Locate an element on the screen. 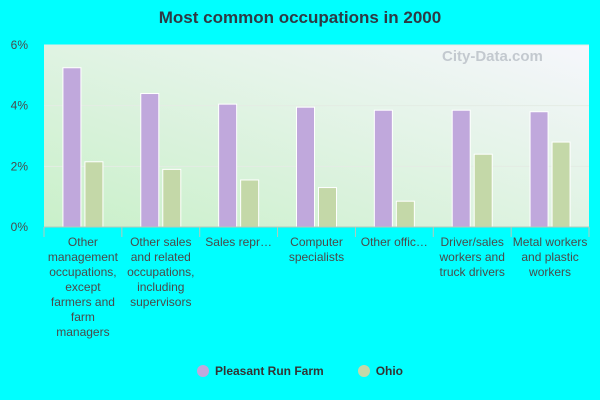 The width and height of the screenshot is (600, 400). legend: Pleasant Run Farm Ohio is located at coordinates (300, 371).